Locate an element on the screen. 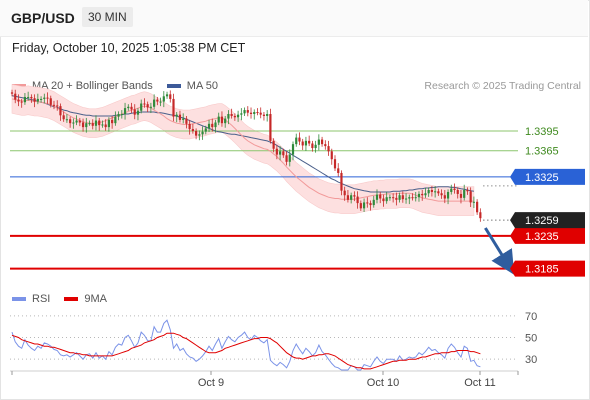 This screenshot has width=590, height=400. level-tag-1.3185 is located at coordinates (547, 268).